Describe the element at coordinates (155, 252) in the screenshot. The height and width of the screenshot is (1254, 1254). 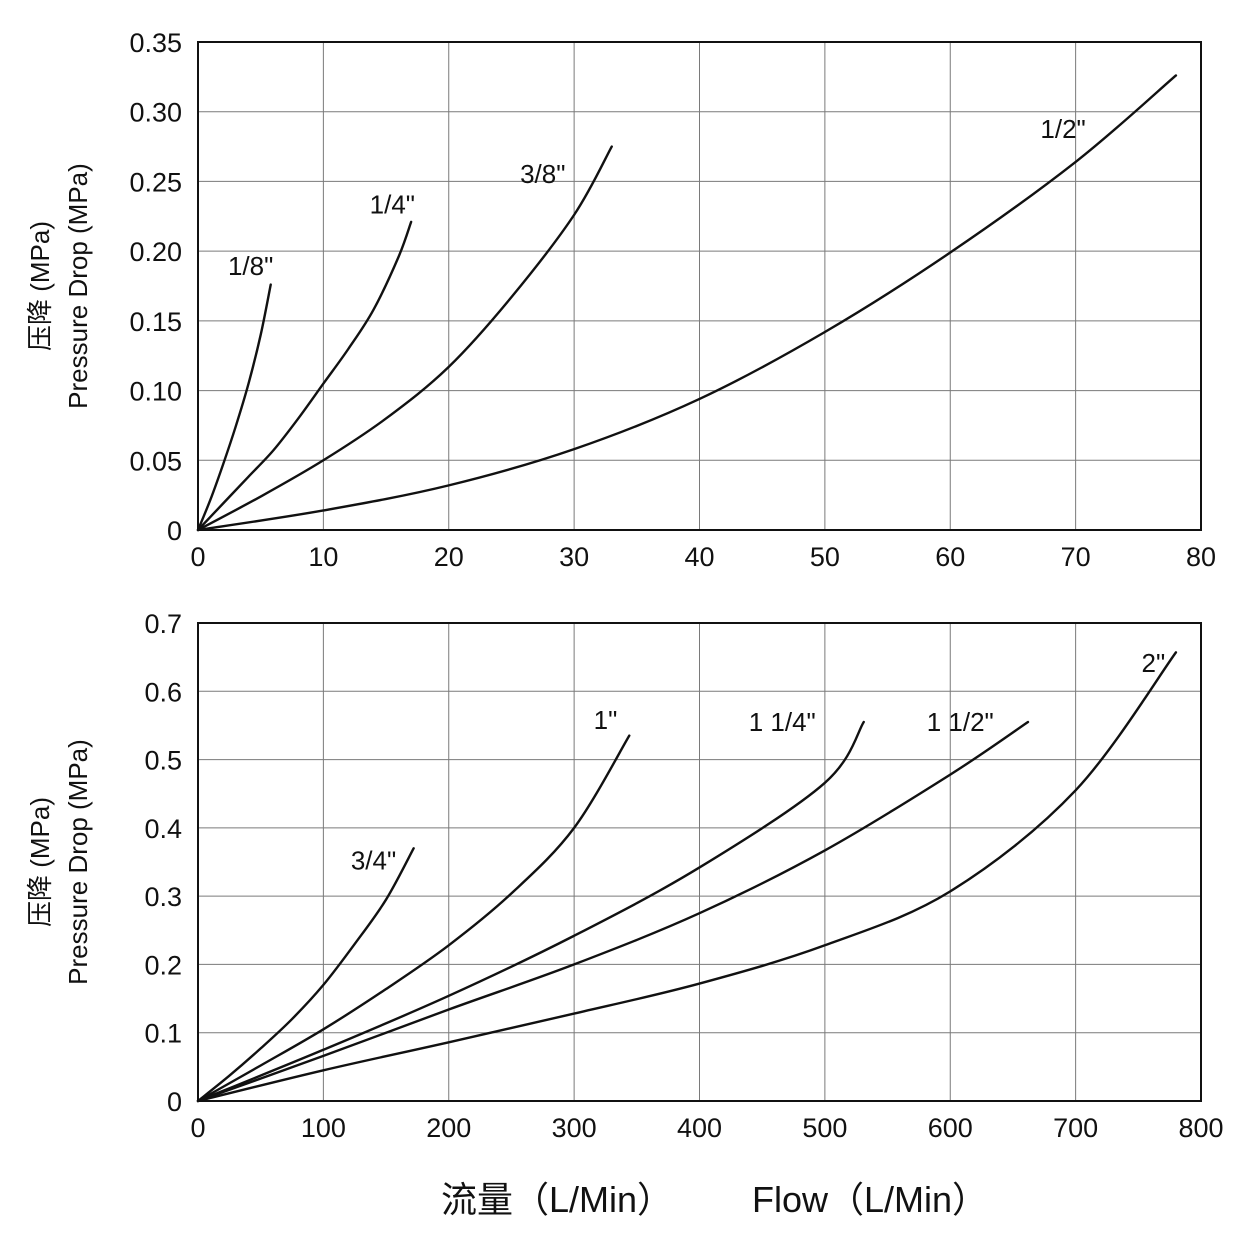
I see `y-tick-label: 0.20` at that location.